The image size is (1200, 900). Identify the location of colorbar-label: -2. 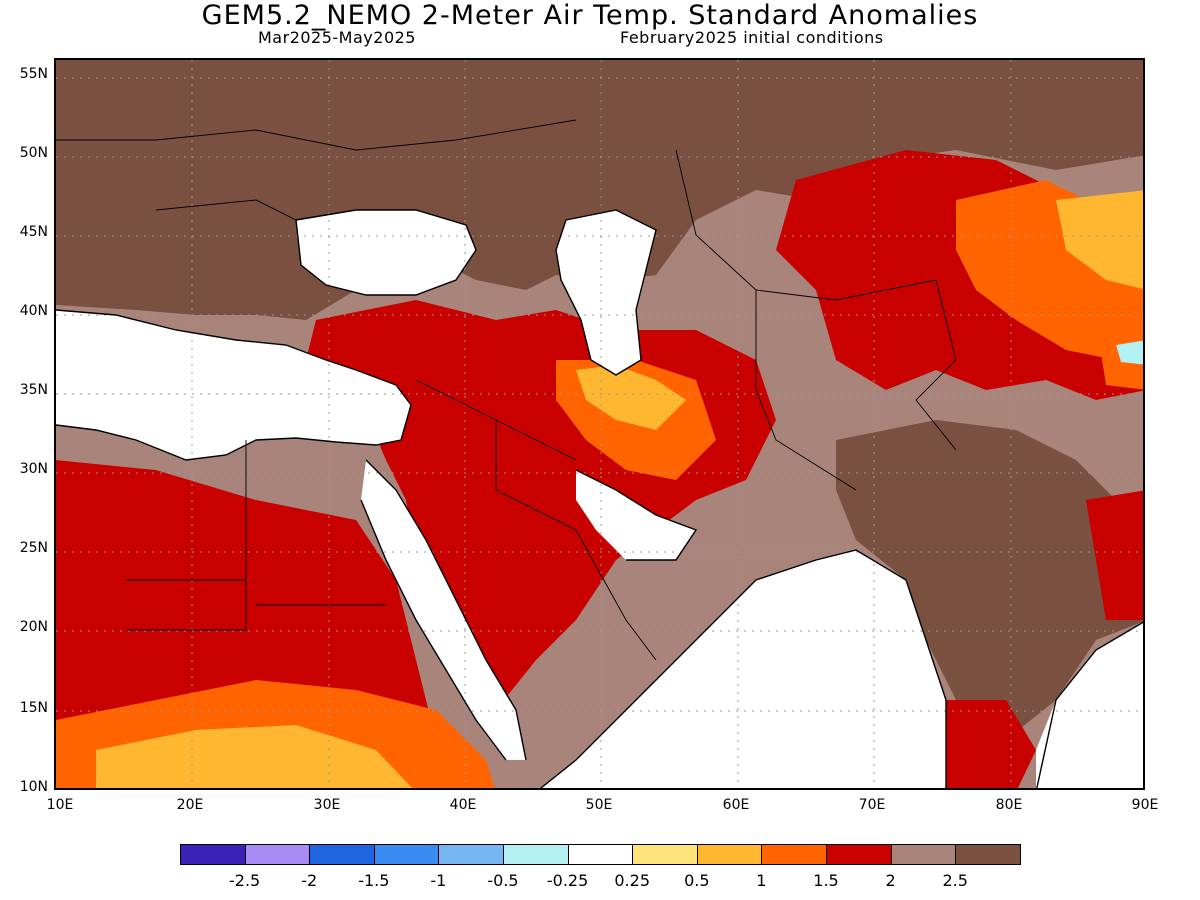
(309, 880).